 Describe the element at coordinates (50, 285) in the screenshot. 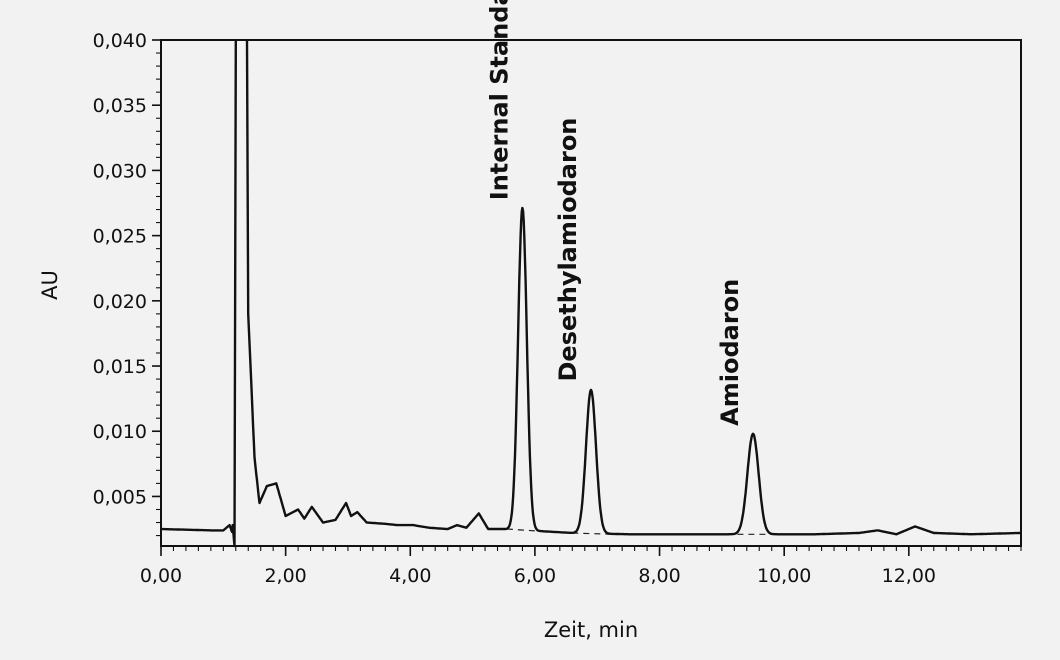

I see `y-axis-title: AU` at that location.